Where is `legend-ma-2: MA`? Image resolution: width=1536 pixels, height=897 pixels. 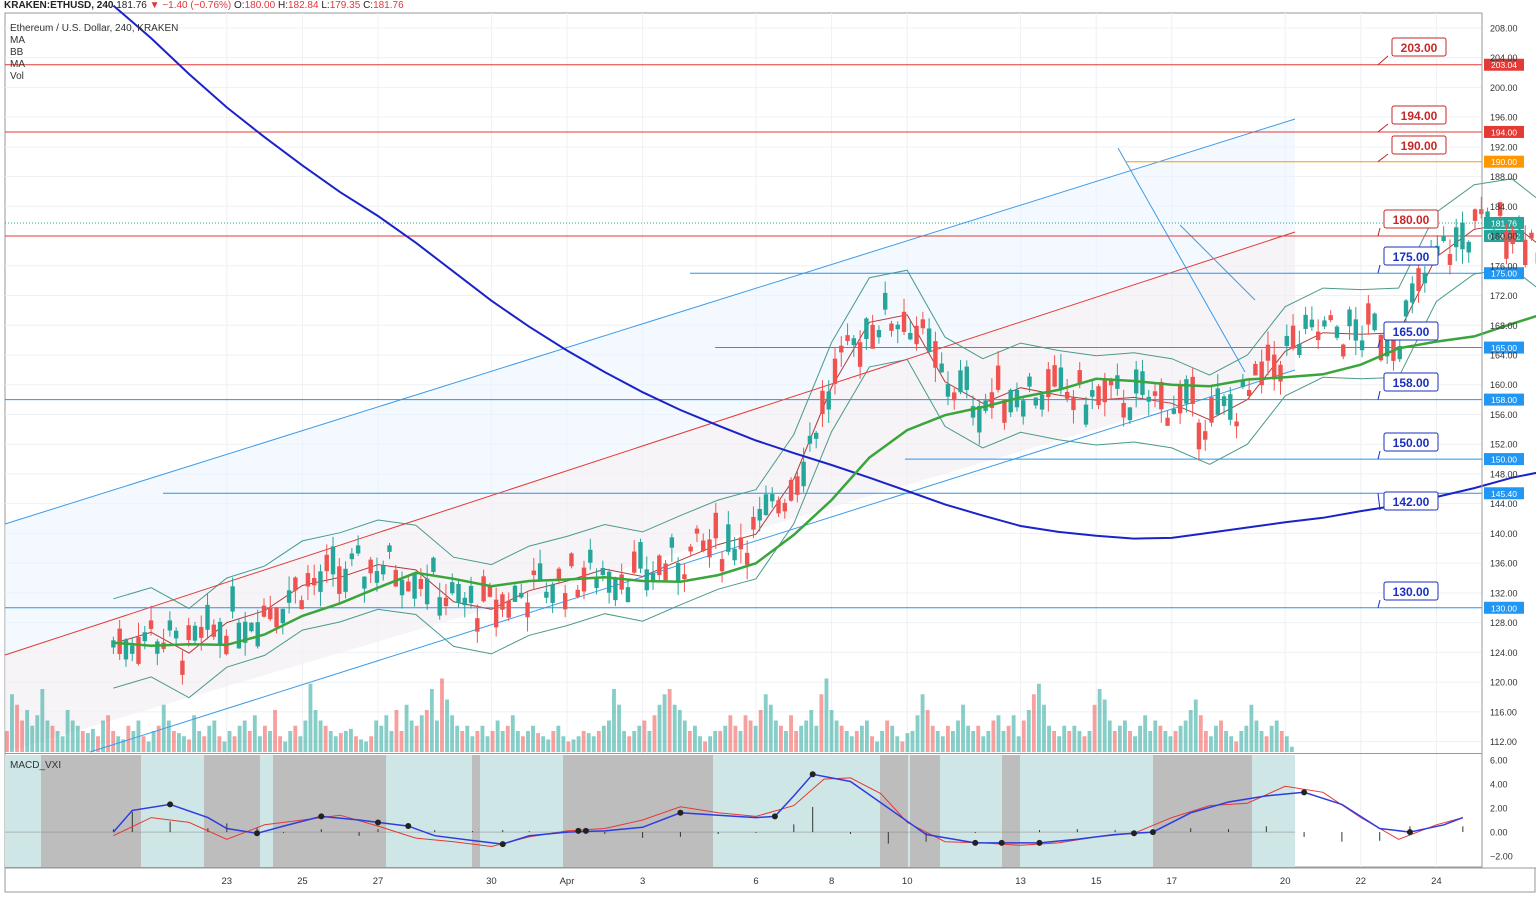 legend-ma-2: MA is located at coordinates (17, 64).